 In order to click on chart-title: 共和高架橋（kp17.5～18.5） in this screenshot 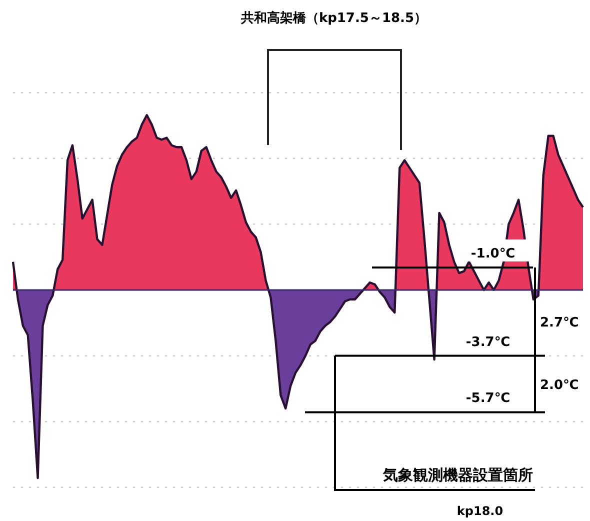, I will do `click(334, 18)`.